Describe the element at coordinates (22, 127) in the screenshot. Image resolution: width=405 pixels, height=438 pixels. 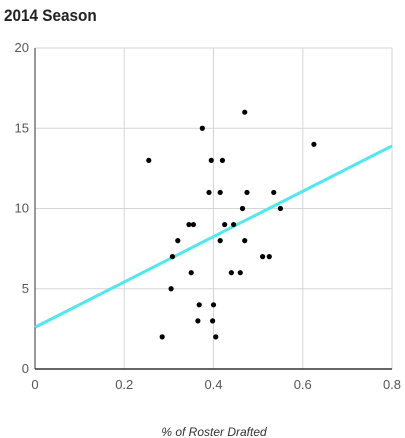
I see `y-tick-label: 15` at that location.